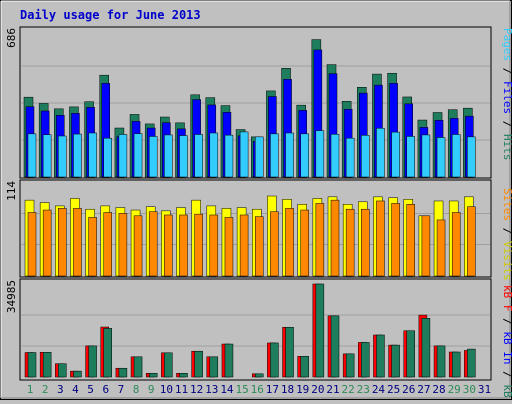 Image resolution: width=512 pixels, height=404 pixels. Describe the element at coordinates (454, 389) in the screenshot. I see `x-tick-label: 29` at that location.